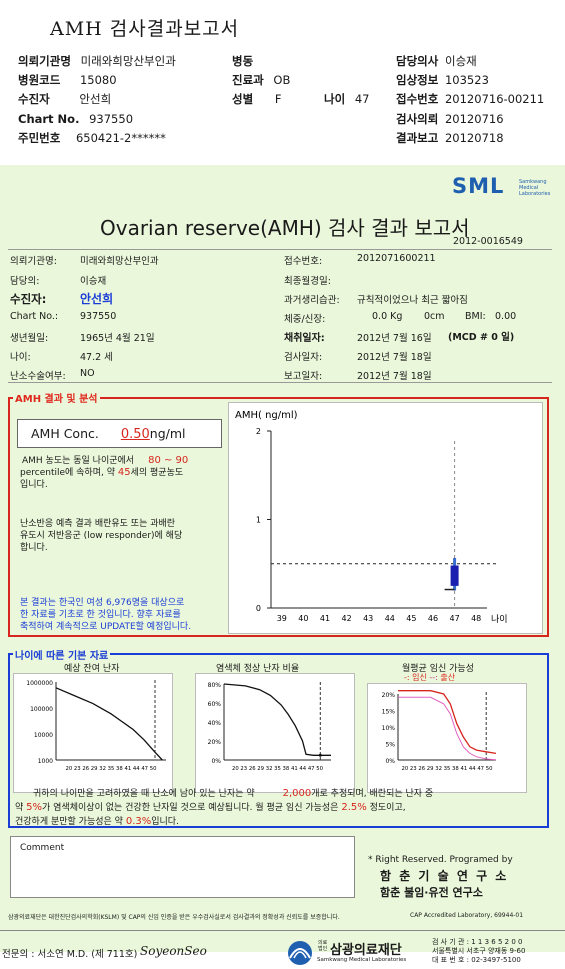 Image resolution: width=565 pixels, height=969 pixels. I want to click on chart3-legend: -: 임신 --: 출산, so click(429, 677).